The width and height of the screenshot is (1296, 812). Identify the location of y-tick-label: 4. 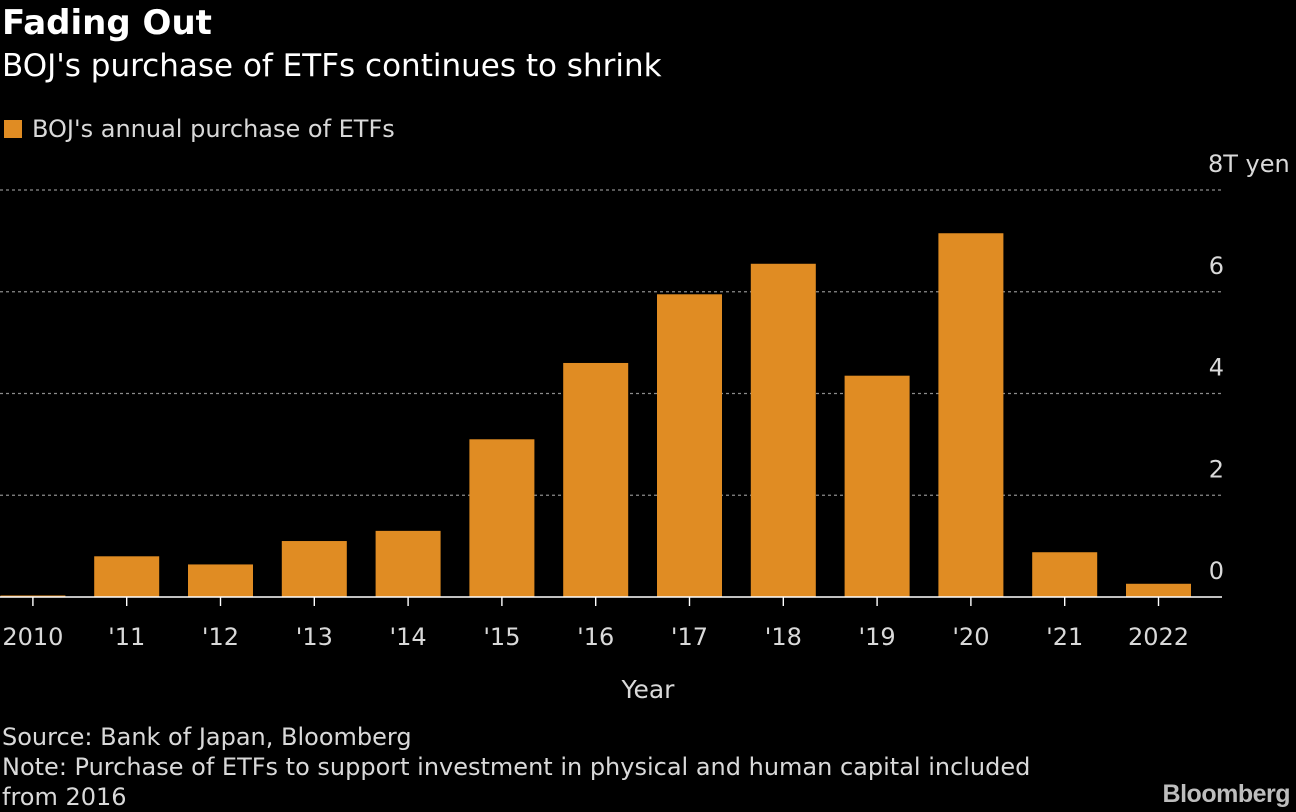
(1216, 368).